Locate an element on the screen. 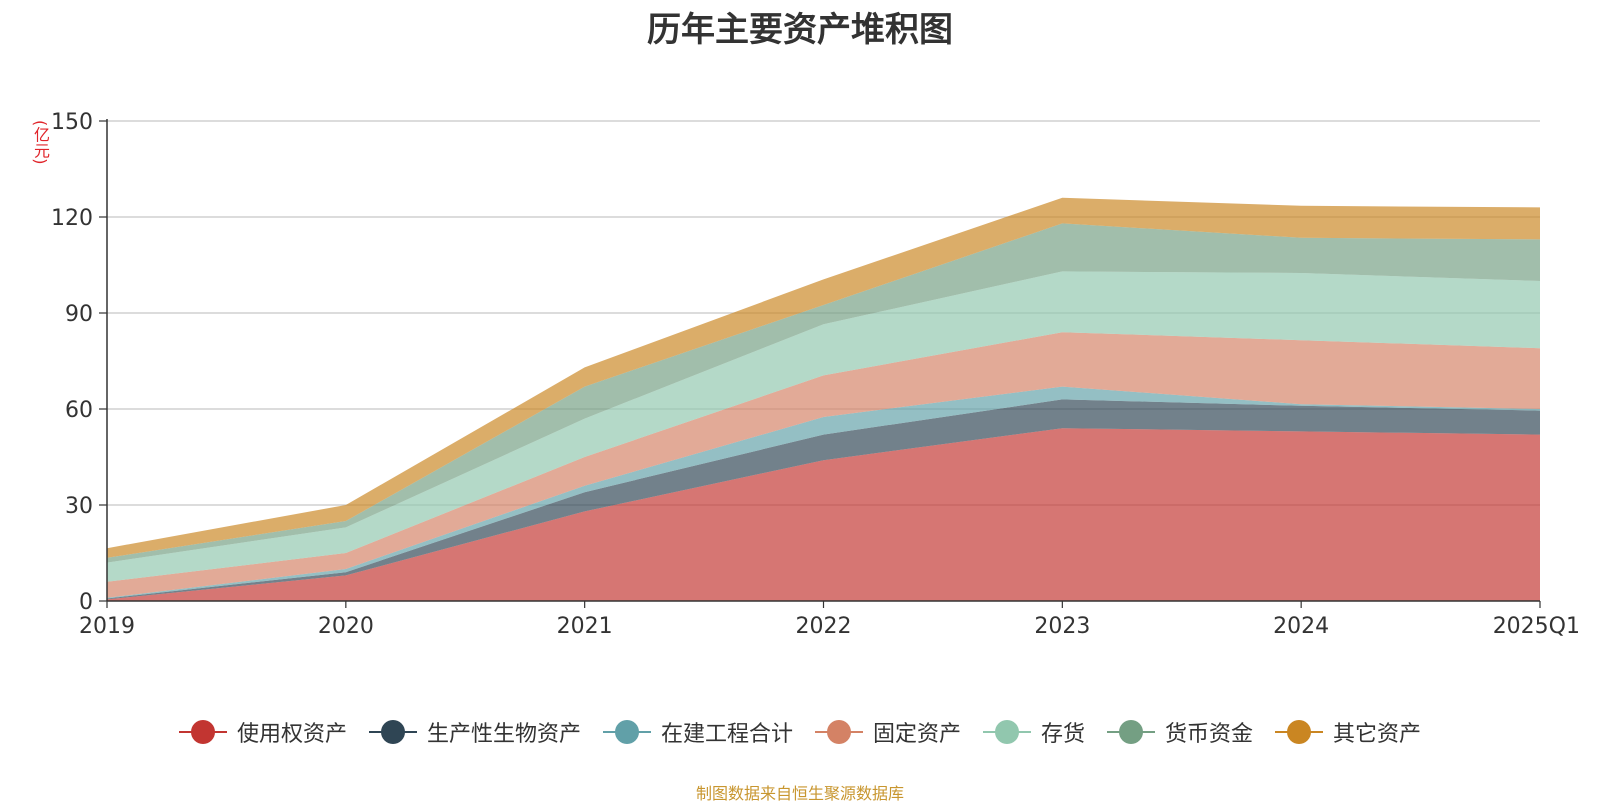 Image resolution: width=1600 pixels, height=804 pixels. y-axis-unit-label: (亿元) is located at coordinates (40, 142).